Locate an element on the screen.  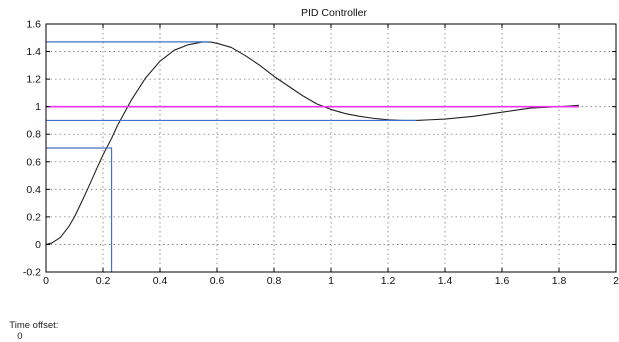
x-tick-label: 0 is located at coordinates (46, 281).